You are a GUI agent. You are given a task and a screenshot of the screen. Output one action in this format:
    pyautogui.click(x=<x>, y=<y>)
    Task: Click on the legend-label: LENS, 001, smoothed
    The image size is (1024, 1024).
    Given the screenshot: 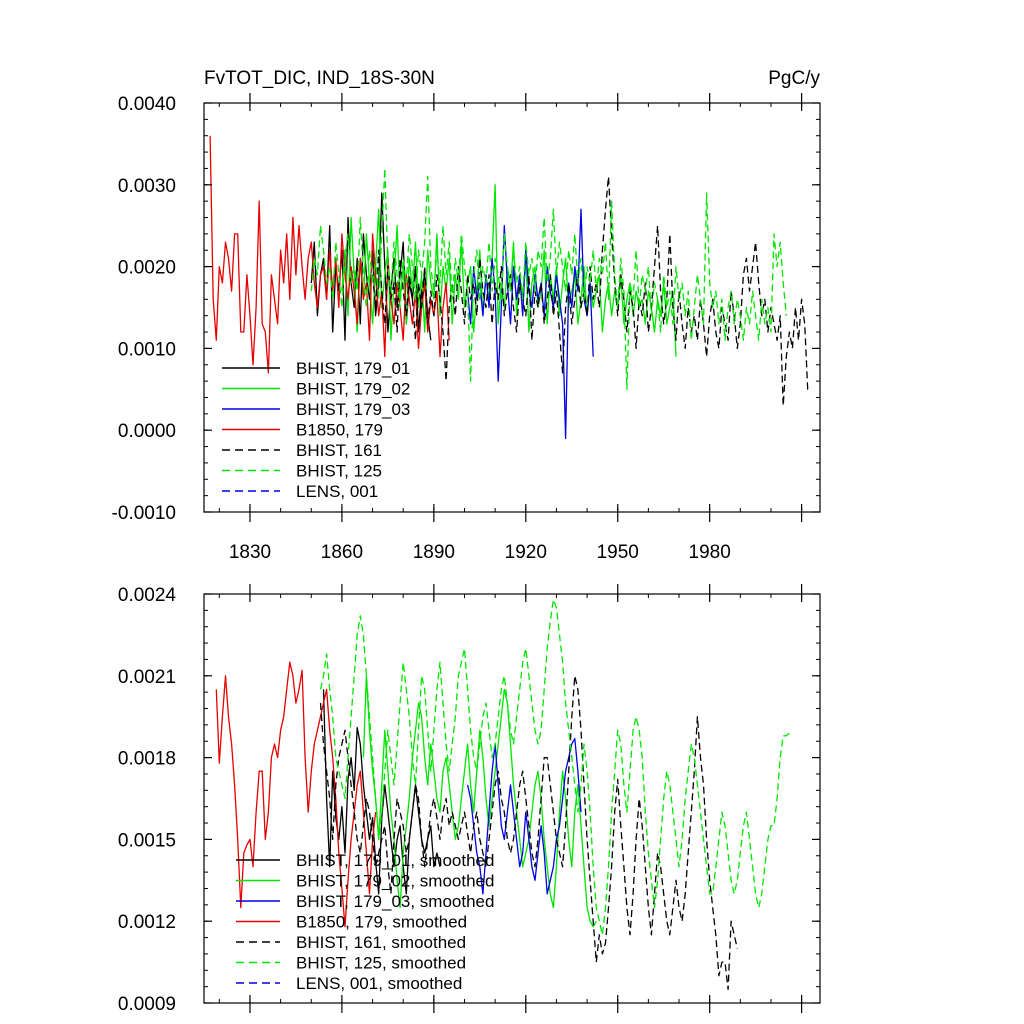 What is the action you would take?
    pyautogui.click(x=379, y=983)
    